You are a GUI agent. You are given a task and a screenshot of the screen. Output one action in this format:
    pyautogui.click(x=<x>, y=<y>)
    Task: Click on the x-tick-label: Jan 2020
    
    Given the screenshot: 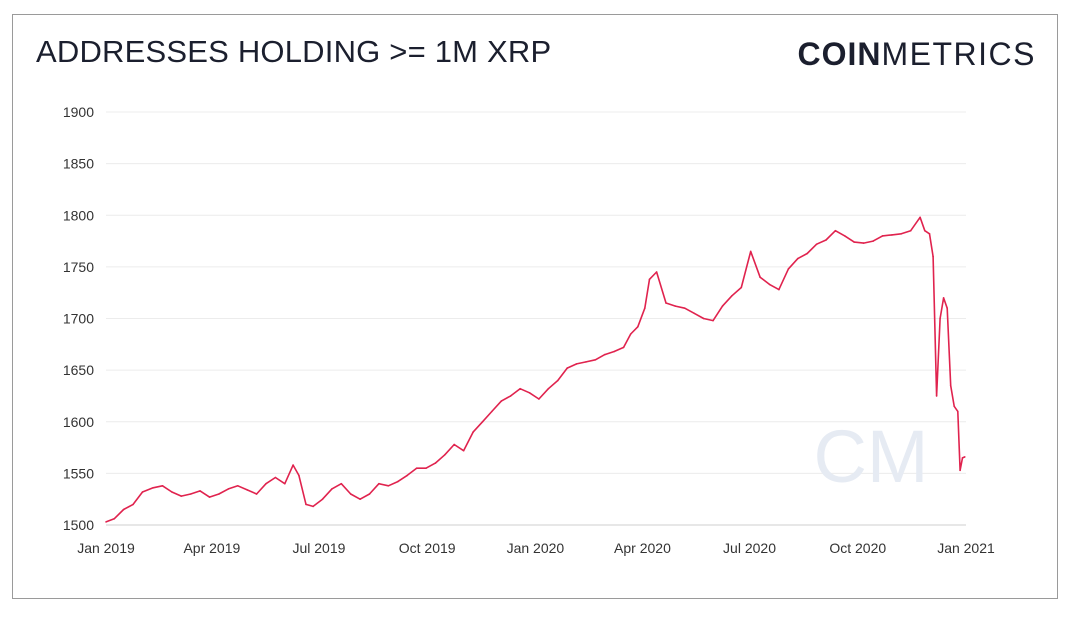 What is the action you would take?
    pyautogui.click(x=536, y=548)
    